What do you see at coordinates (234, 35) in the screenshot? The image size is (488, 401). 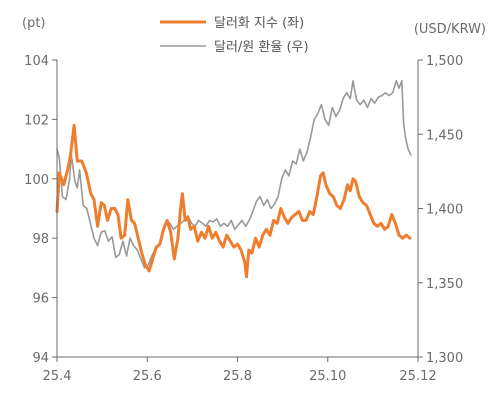 I see `legend: 달러화 지수 (좌) 달러/원 환율 (우)` at bounding box center [234, 35].